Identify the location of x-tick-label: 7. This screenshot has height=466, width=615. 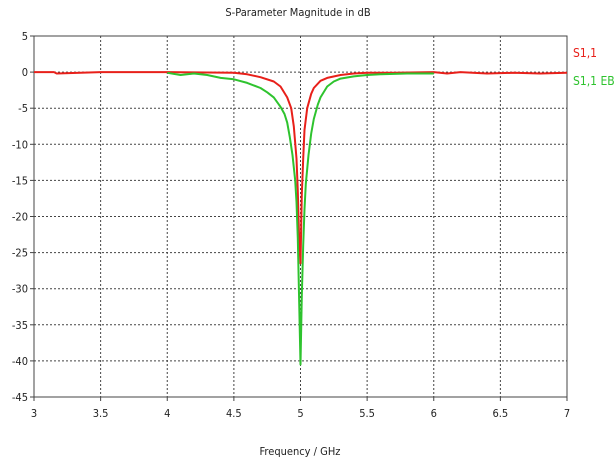
(567, 413).